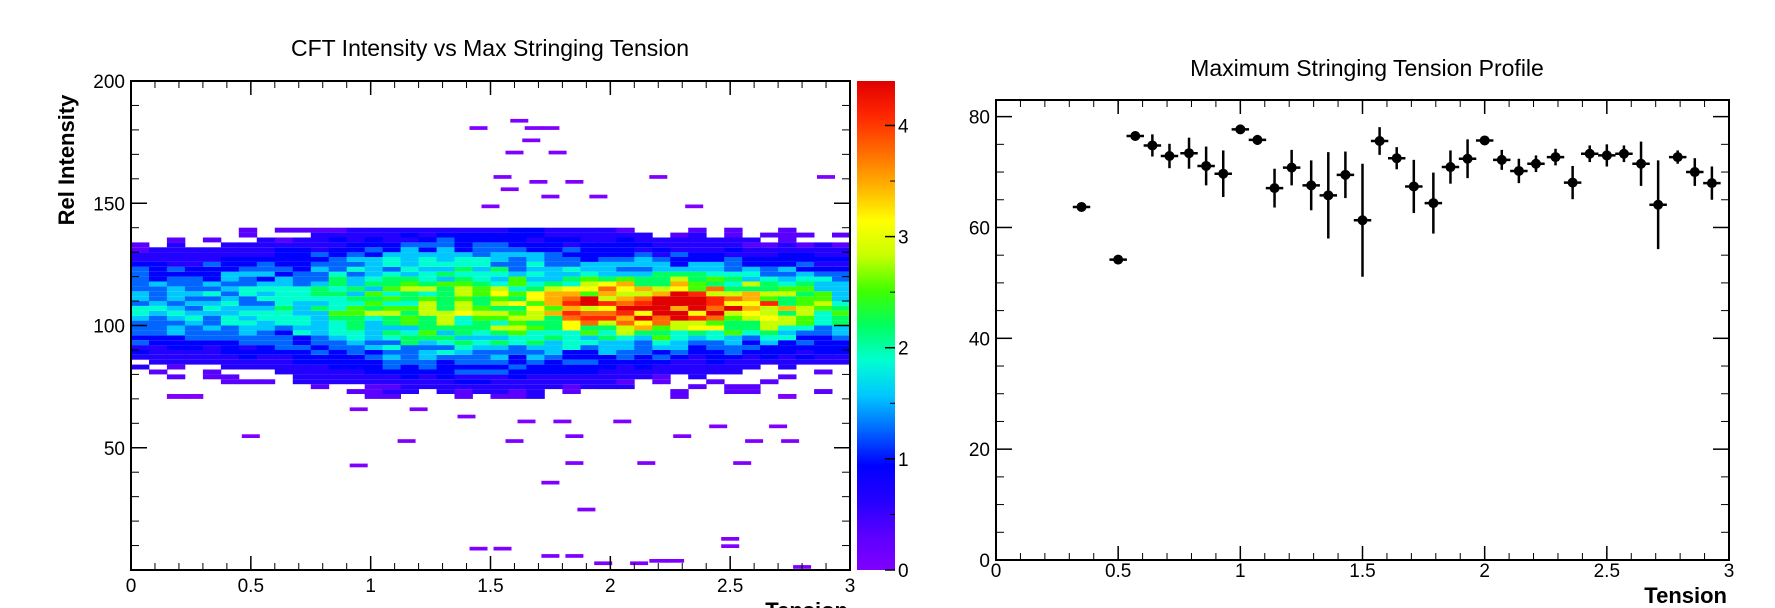 This screenshot has height=608, width=1775. What do you see at coordinates (131, 586) in the screenshot?
I see `heatmap-xtick-label: 0` at bounding box center [131, 586].